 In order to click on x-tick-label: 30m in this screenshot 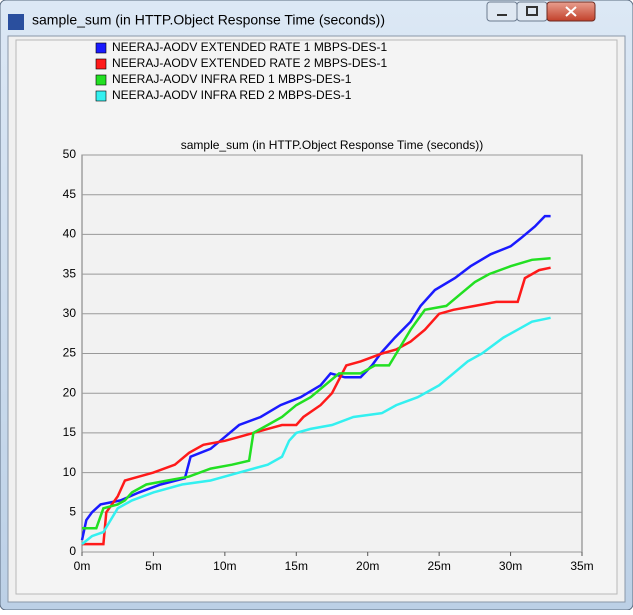, I will do `click(510, 566)`.